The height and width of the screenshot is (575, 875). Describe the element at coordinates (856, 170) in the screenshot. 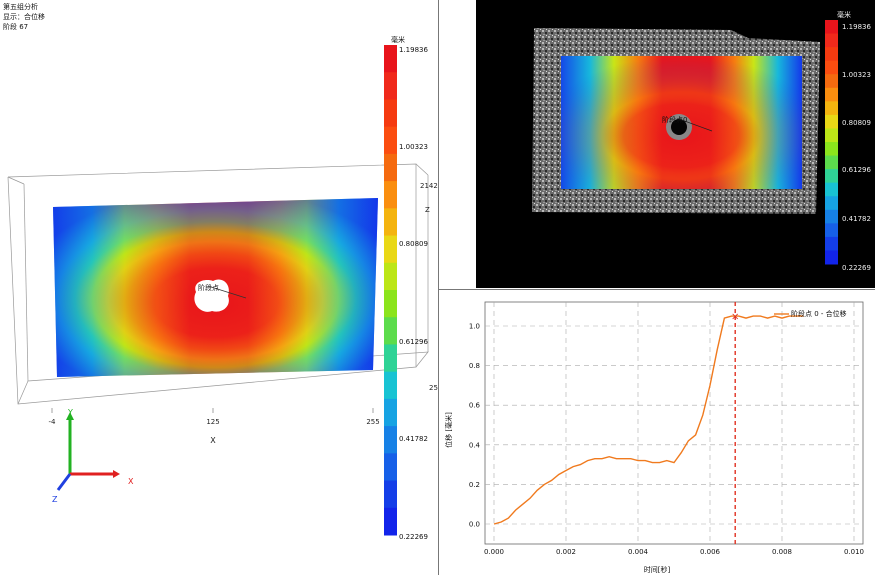

I see `cam-cb-tick-4: 0.61296` at that location.